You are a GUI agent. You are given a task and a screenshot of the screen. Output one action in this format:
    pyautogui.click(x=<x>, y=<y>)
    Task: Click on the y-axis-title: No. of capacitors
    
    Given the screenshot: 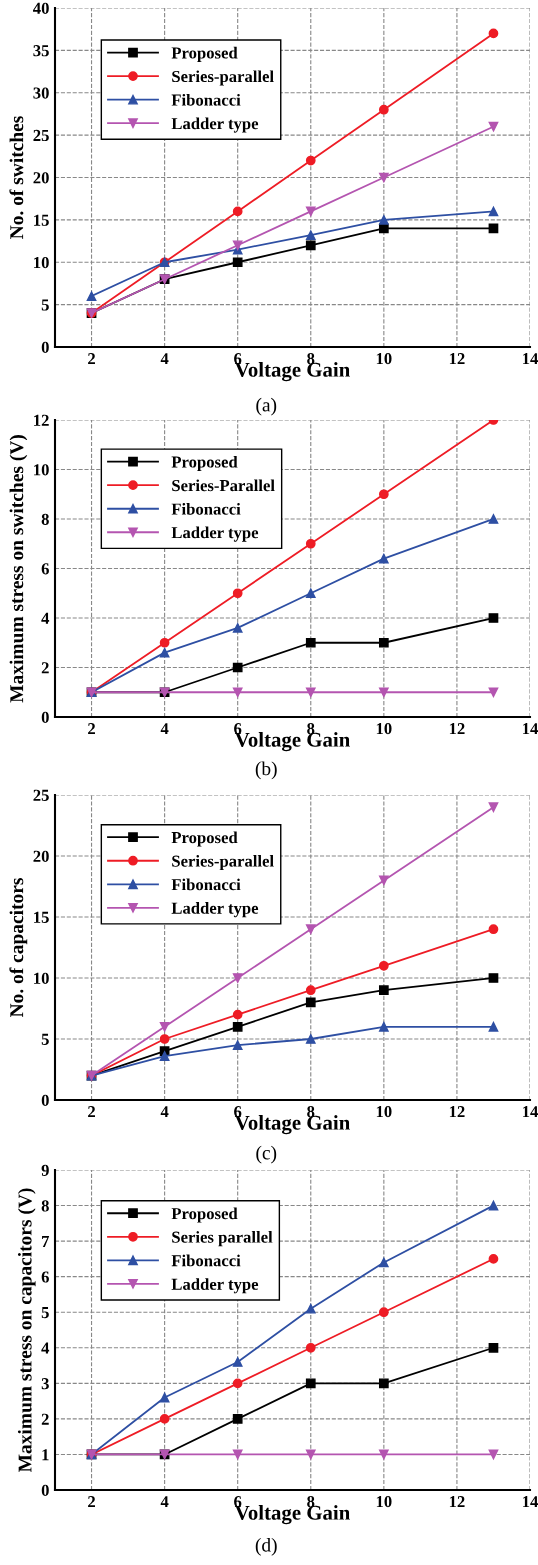 What is the action you would take?
    pyautogui.click(x=18, y=948)
    